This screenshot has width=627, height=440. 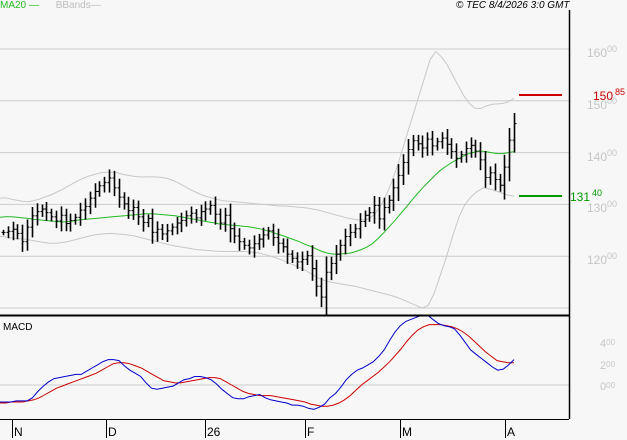 I want to click on chart-legend: MA20 — BBands—, so click(x=50, y=6).